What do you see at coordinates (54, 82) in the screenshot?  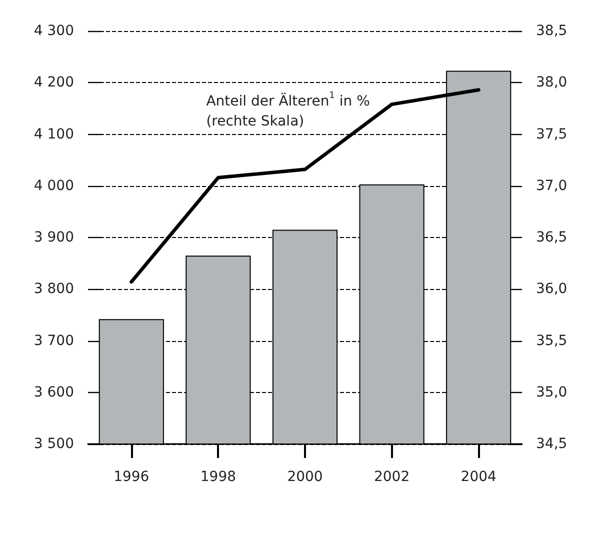 I see `y-tick-label: 4 200` at bounding box center [54, 82].